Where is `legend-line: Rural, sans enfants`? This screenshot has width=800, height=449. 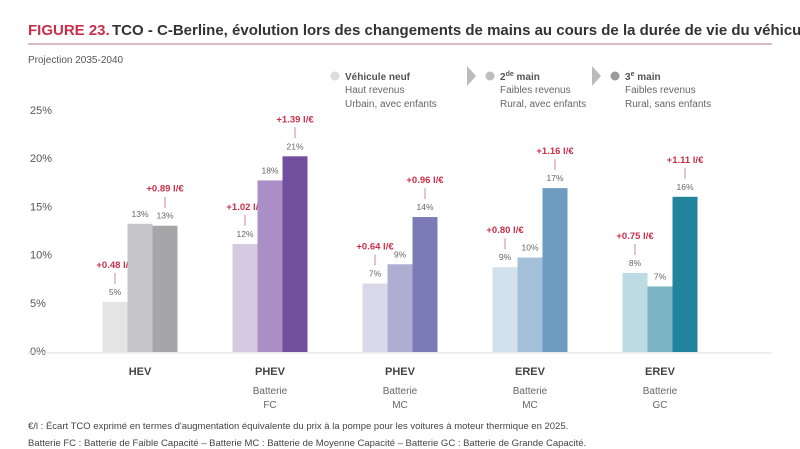
legend-line: Rural, sans enfants is located at coordinates (668, 104).